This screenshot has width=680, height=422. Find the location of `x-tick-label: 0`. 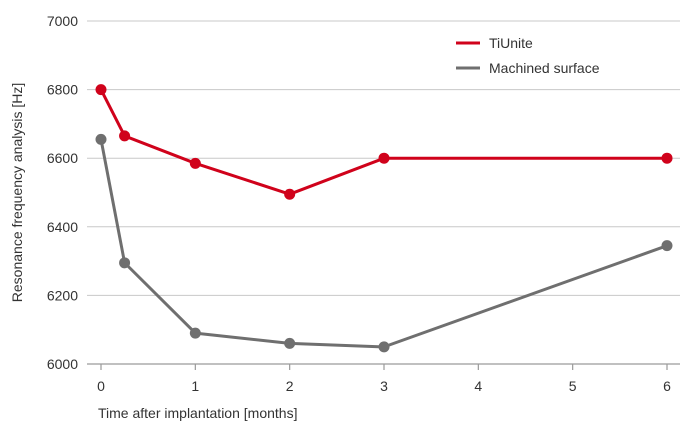

x-tick-label: 0 is located at coordinates (101, 386).